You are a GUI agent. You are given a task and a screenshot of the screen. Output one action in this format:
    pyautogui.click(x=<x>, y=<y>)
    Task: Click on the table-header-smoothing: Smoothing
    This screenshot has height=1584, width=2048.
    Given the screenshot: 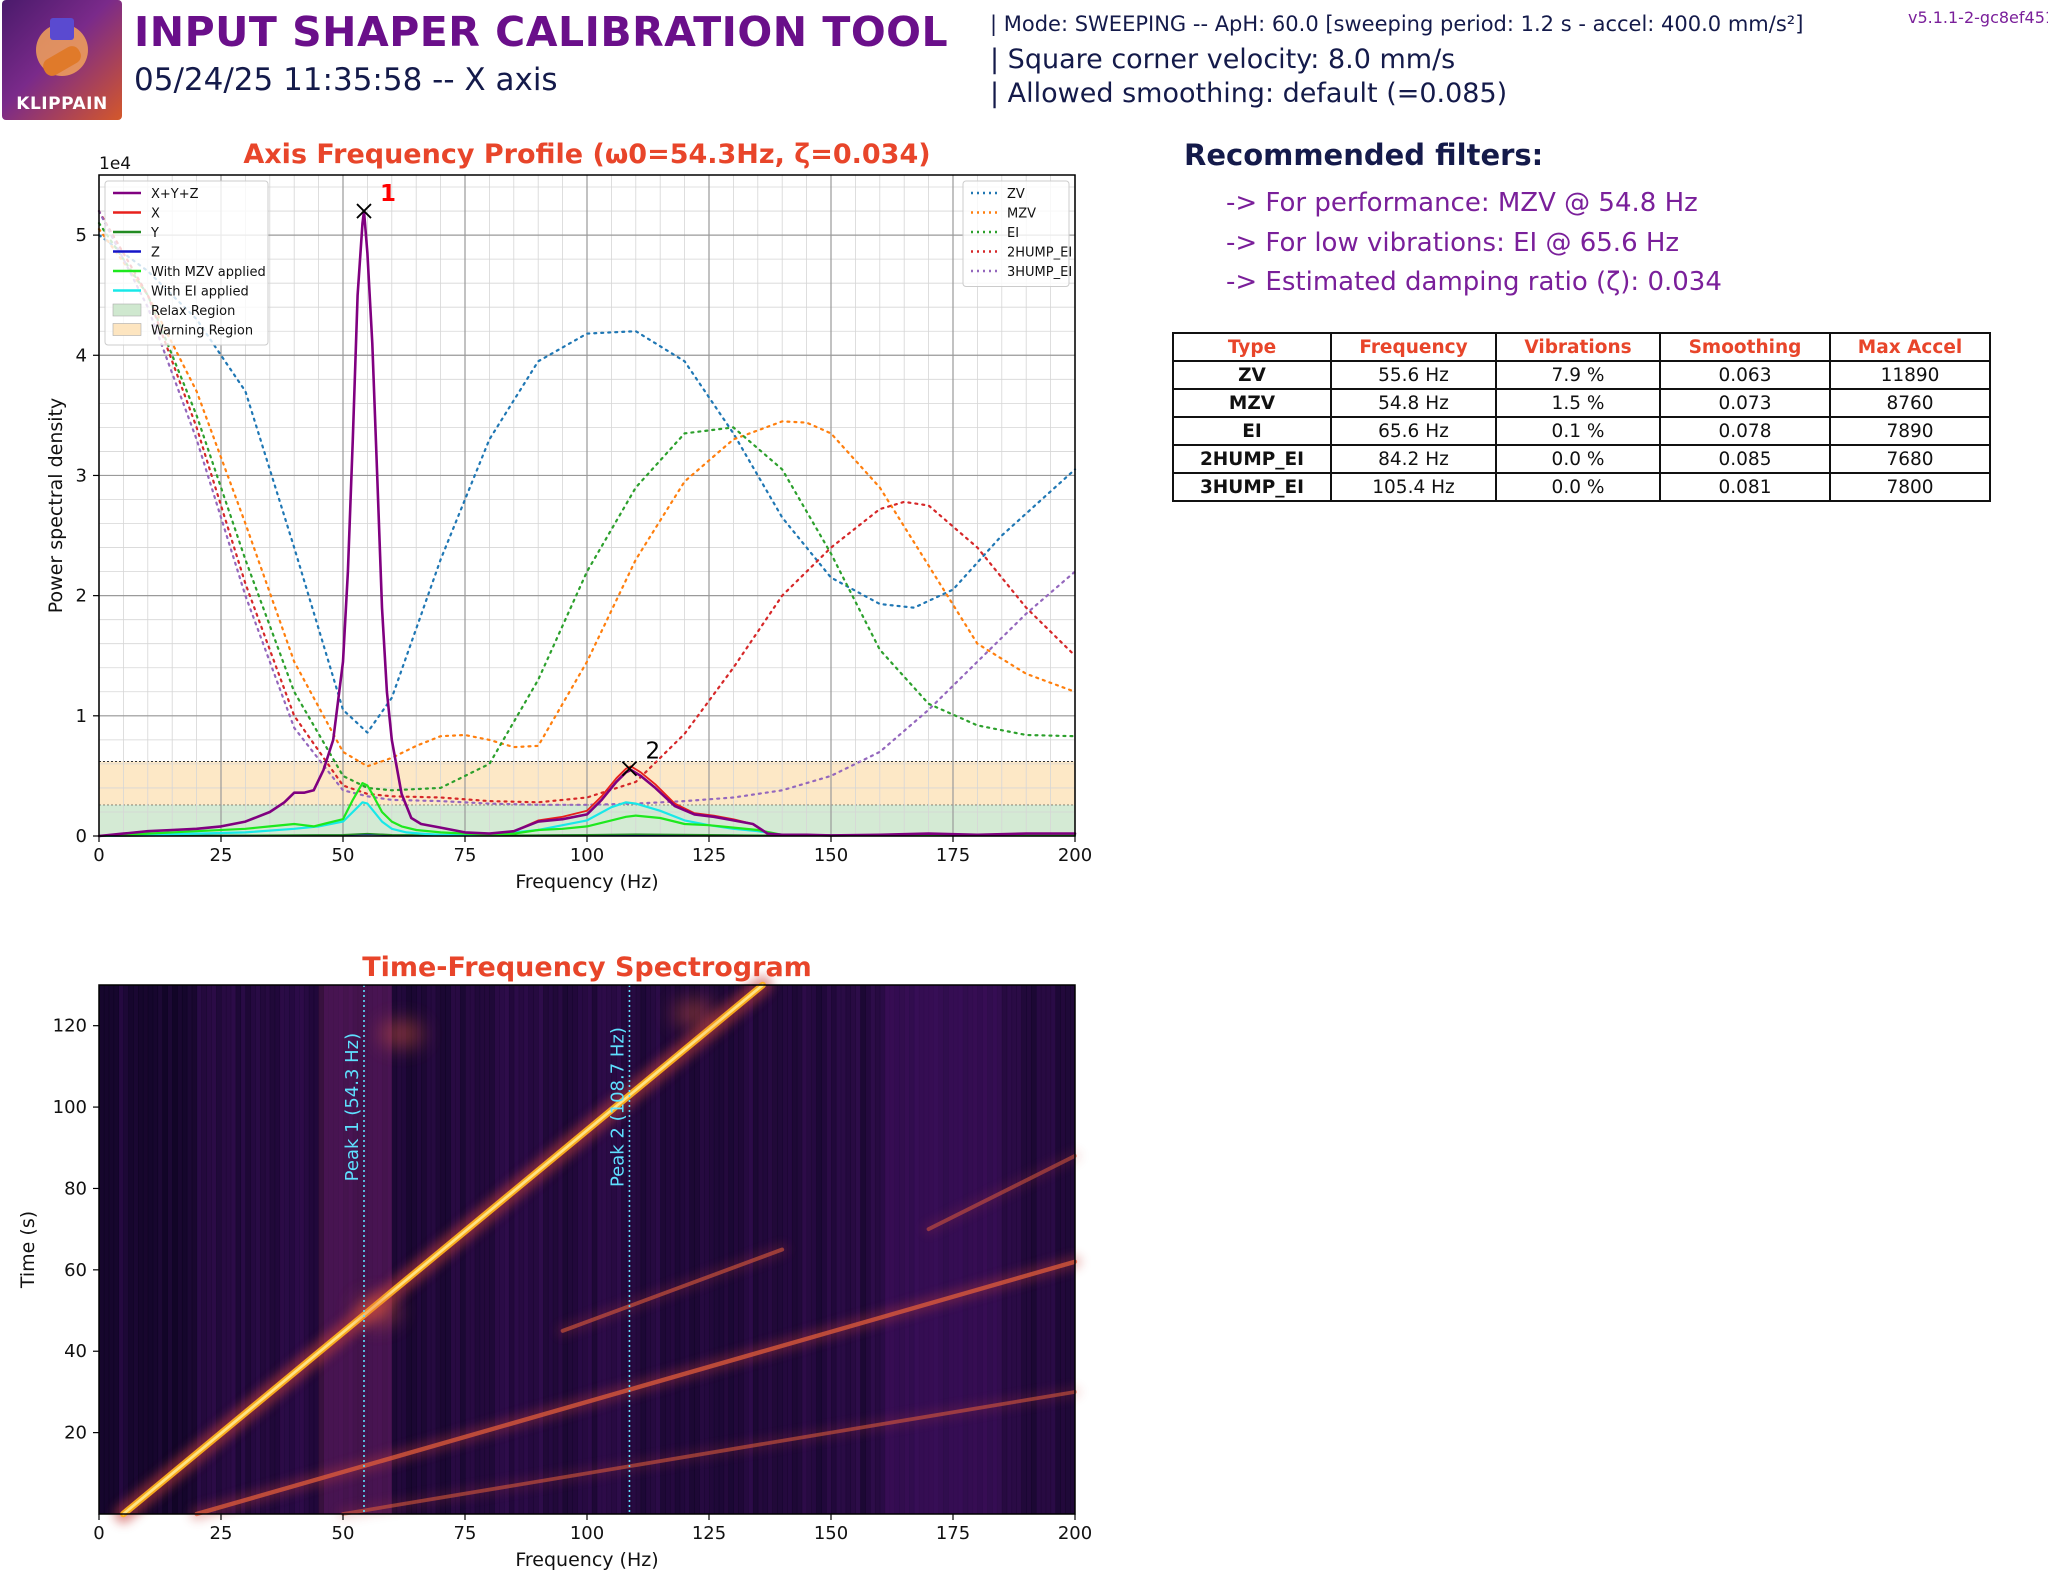 What is the action you would take?
    pyautogui.click(x=1745, y=347)
    